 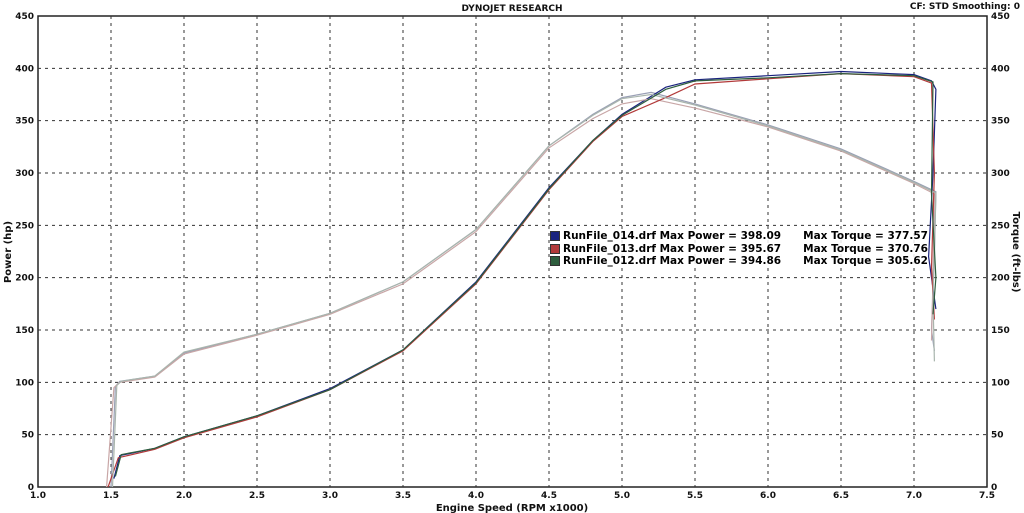 What do you see at coordinates (257, 496) in the screenshot?
I see `x-tick-label: 2.5` at bounding box center [257, 496].